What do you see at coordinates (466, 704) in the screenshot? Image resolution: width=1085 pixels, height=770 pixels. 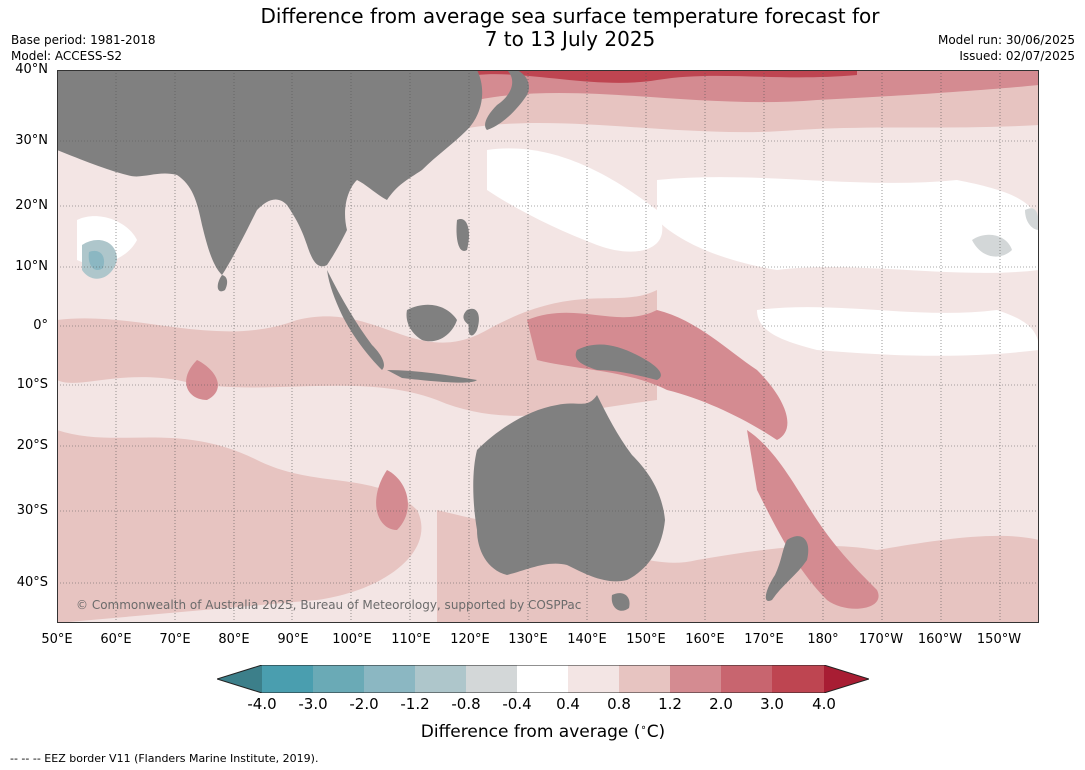 I see `colorbar-tick-label: -0.8` at bounding box center [466, 704].